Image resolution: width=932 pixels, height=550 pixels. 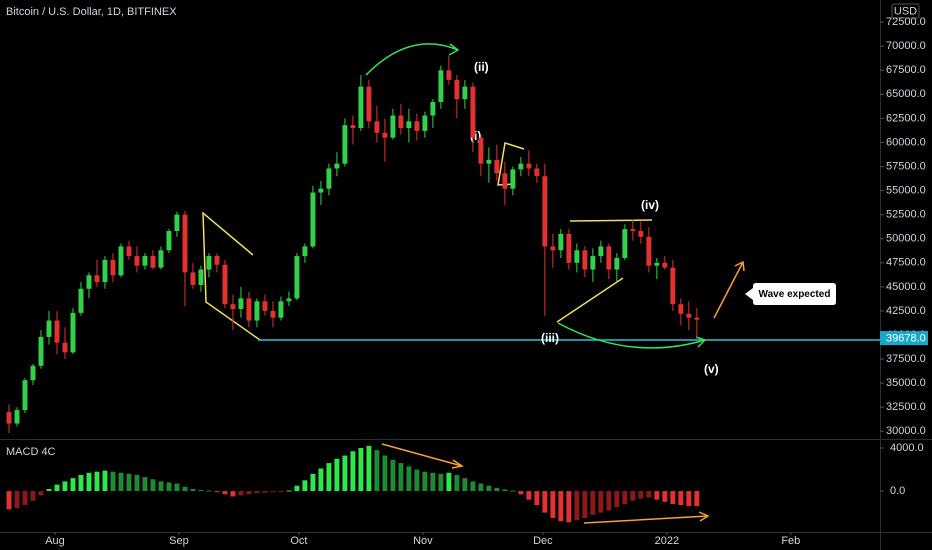 I want to click on y-tick-label: 42500.0, so click(x=906, y=311).